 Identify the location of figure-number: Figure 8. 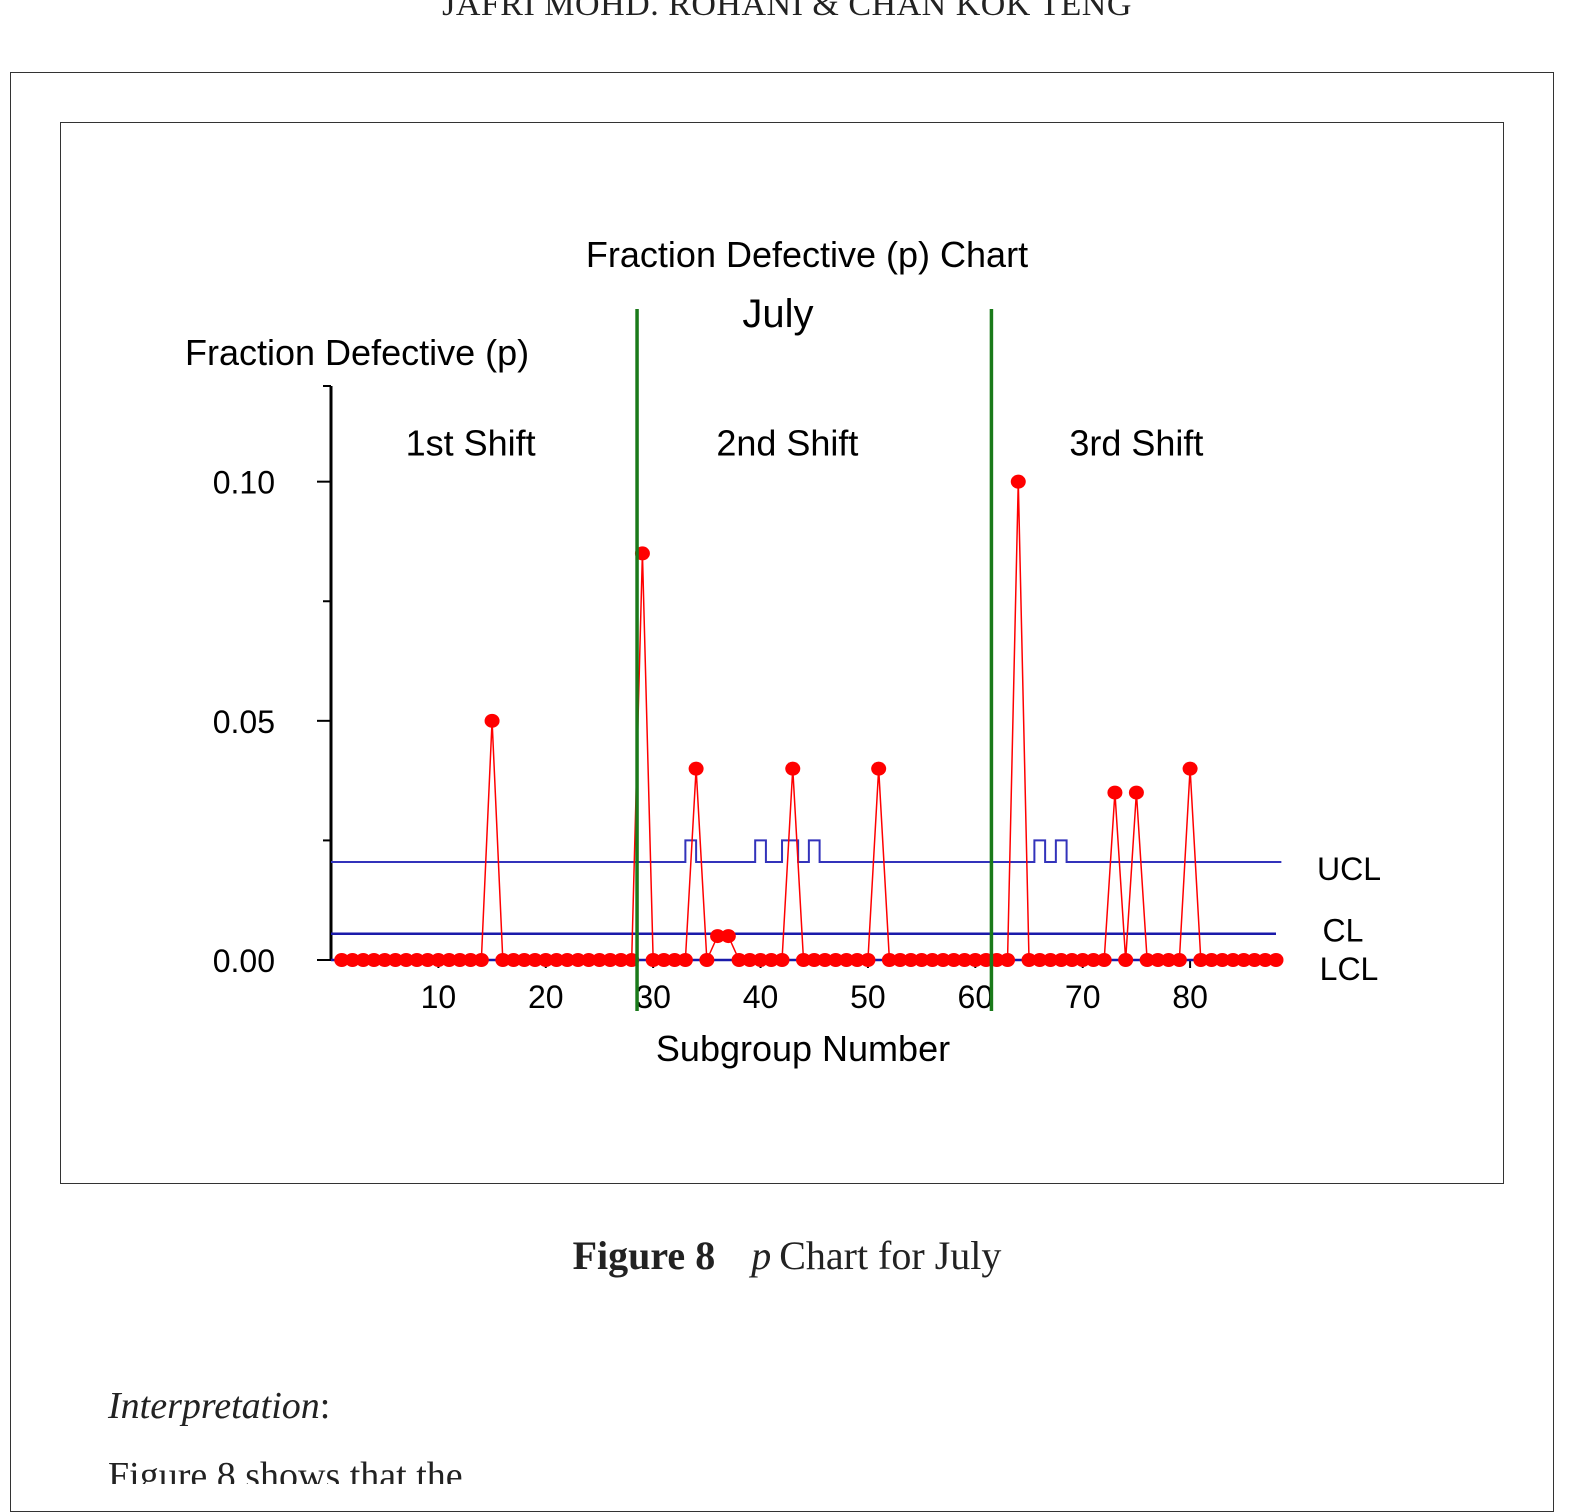
(644, 1255).